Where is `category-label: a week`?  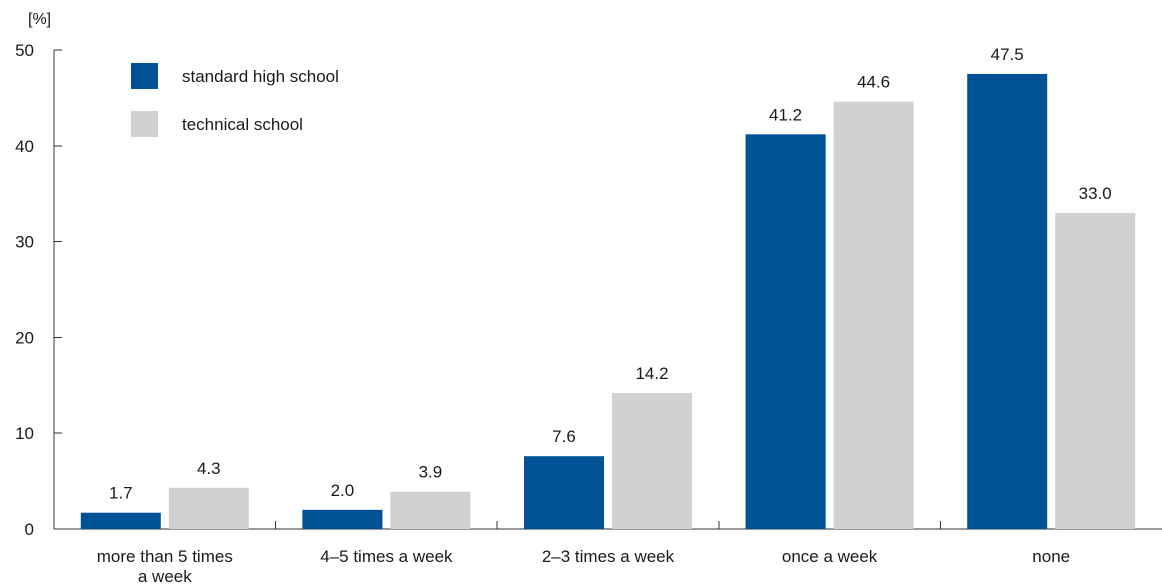
category-label: a week is located at coordinates (165, 576).